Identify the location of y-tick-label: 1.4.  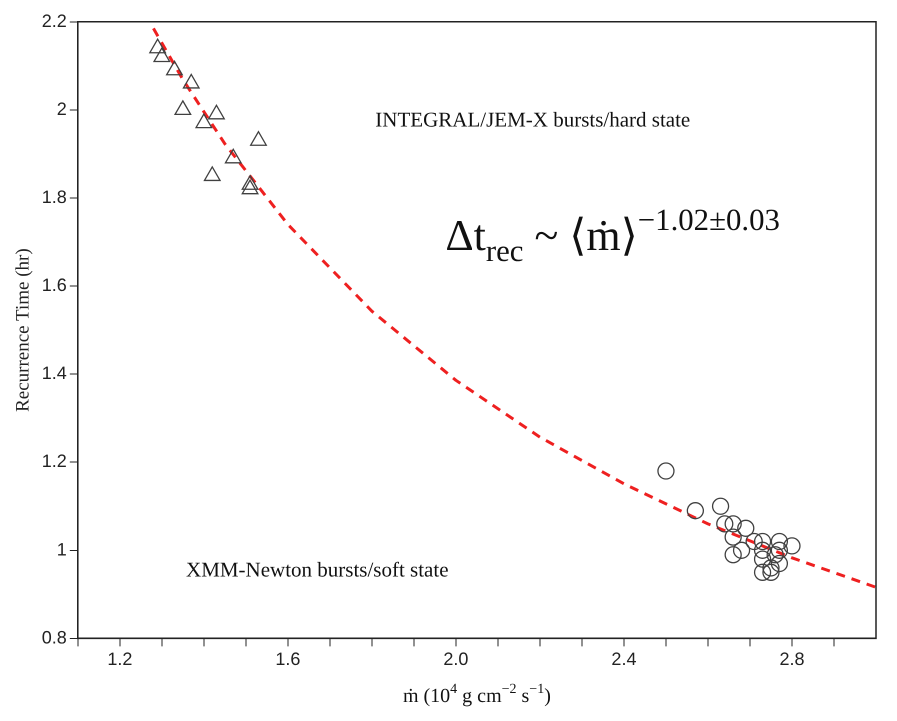
(54, 373).